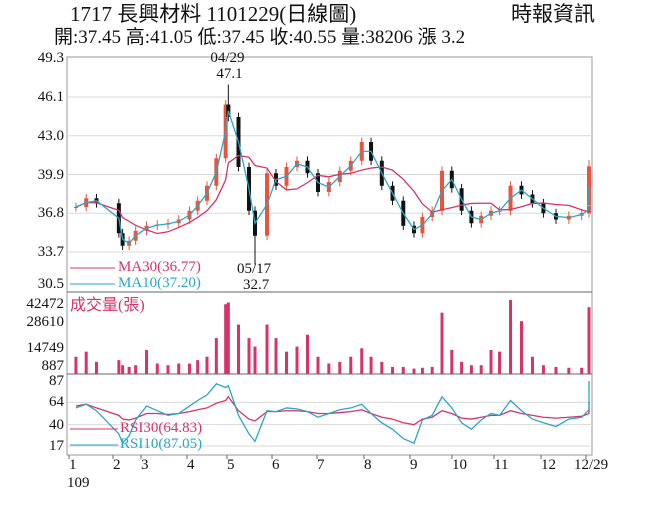  I want to click on month-label: 5, so click(231, 465).